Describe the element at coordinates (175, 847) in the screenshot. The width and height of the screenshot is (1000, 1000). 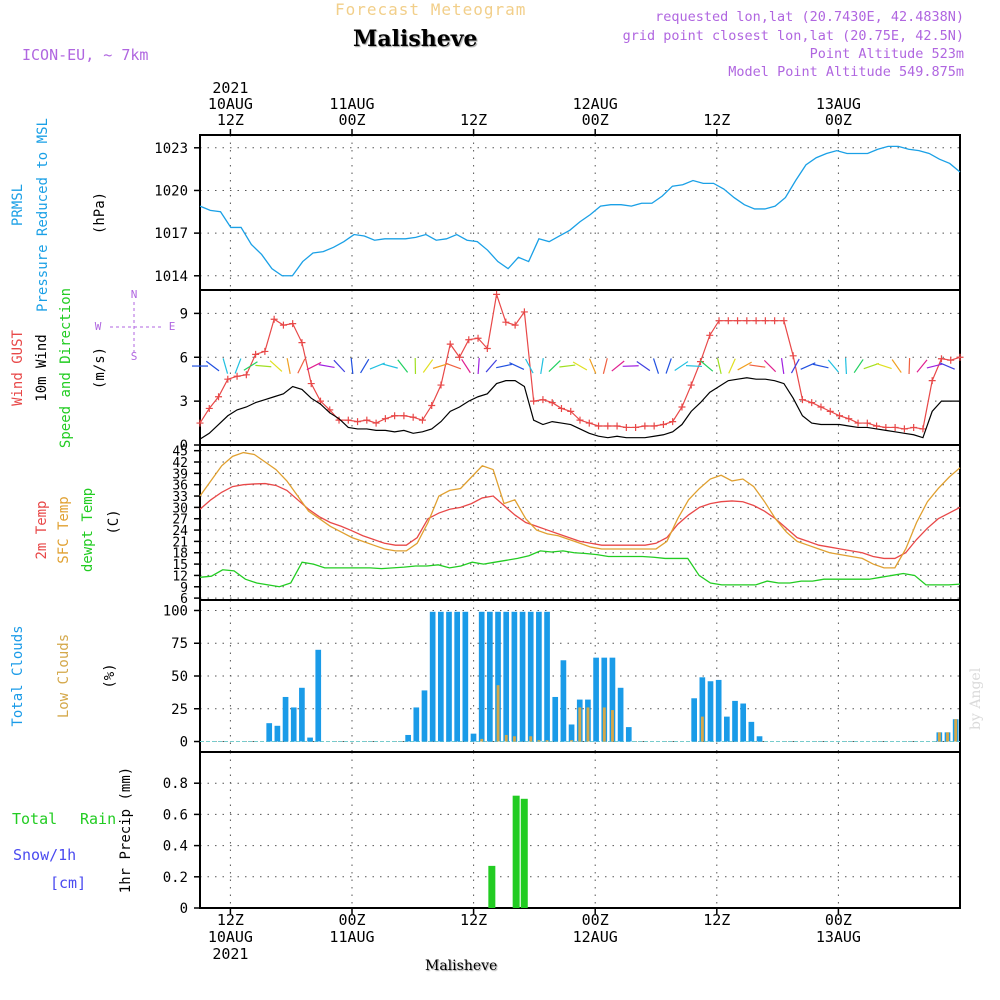
I see `y-tick-label: 0.4` at that location.